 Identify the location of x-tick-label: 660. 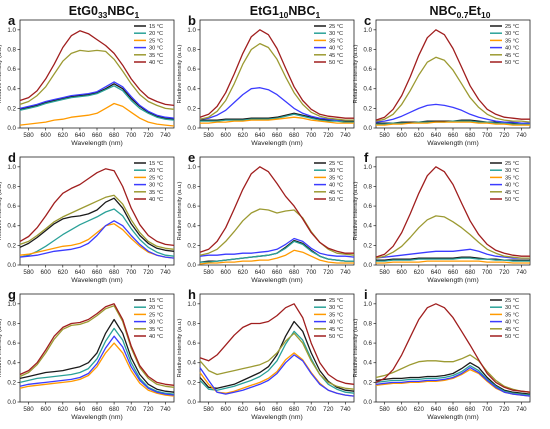
(453, 272).